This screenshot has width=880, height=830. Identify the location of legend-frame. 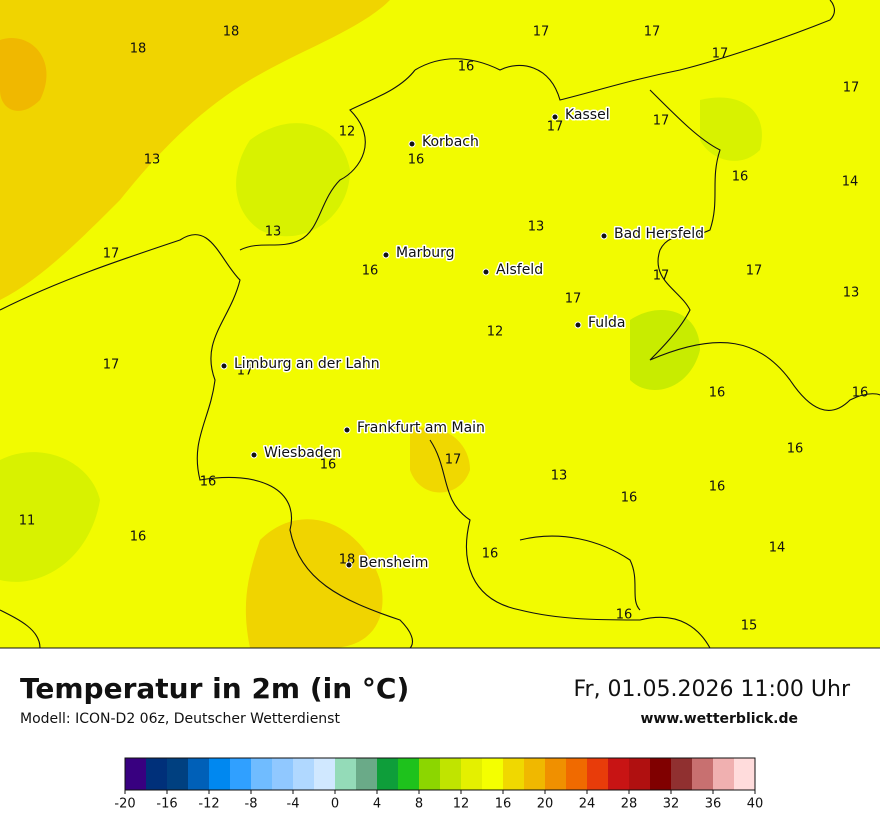
(440, 774).